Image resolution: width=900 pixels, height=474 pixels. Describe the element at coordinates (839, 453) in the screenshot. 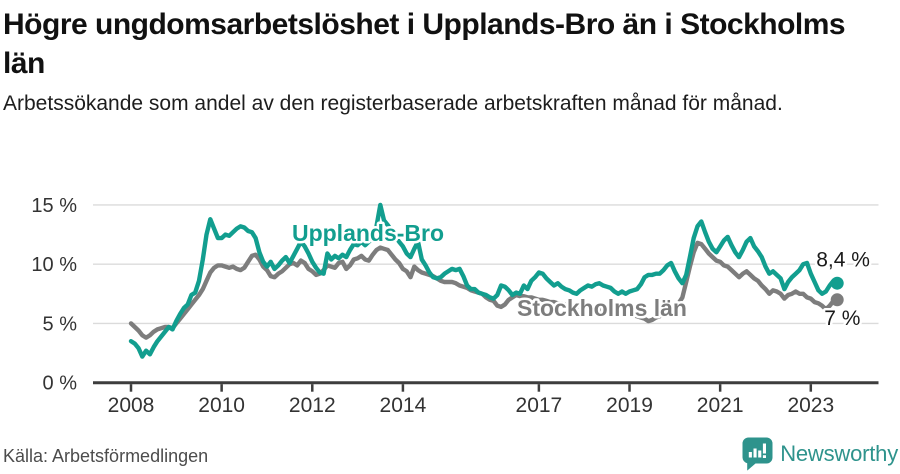

I see `newsworthy-wordmark: Newsworthy` at that location.